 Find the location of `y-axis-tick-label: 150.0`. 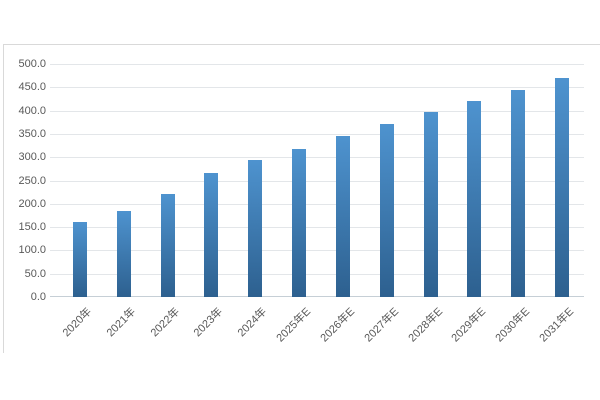

y-axis-tick-label: 150.0 is located at coordinates (32, 227).